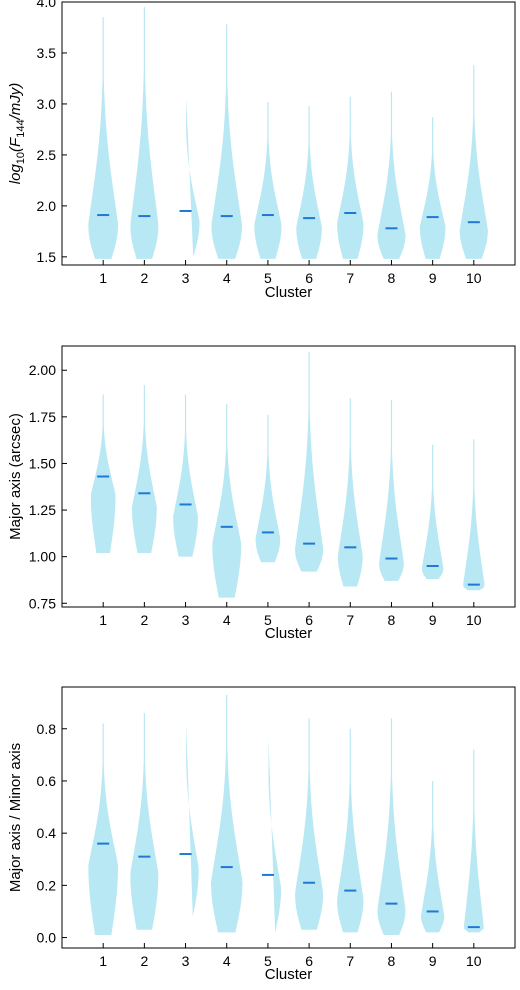  I want to click on y-tick-label: 0.6, so click(47, 781).